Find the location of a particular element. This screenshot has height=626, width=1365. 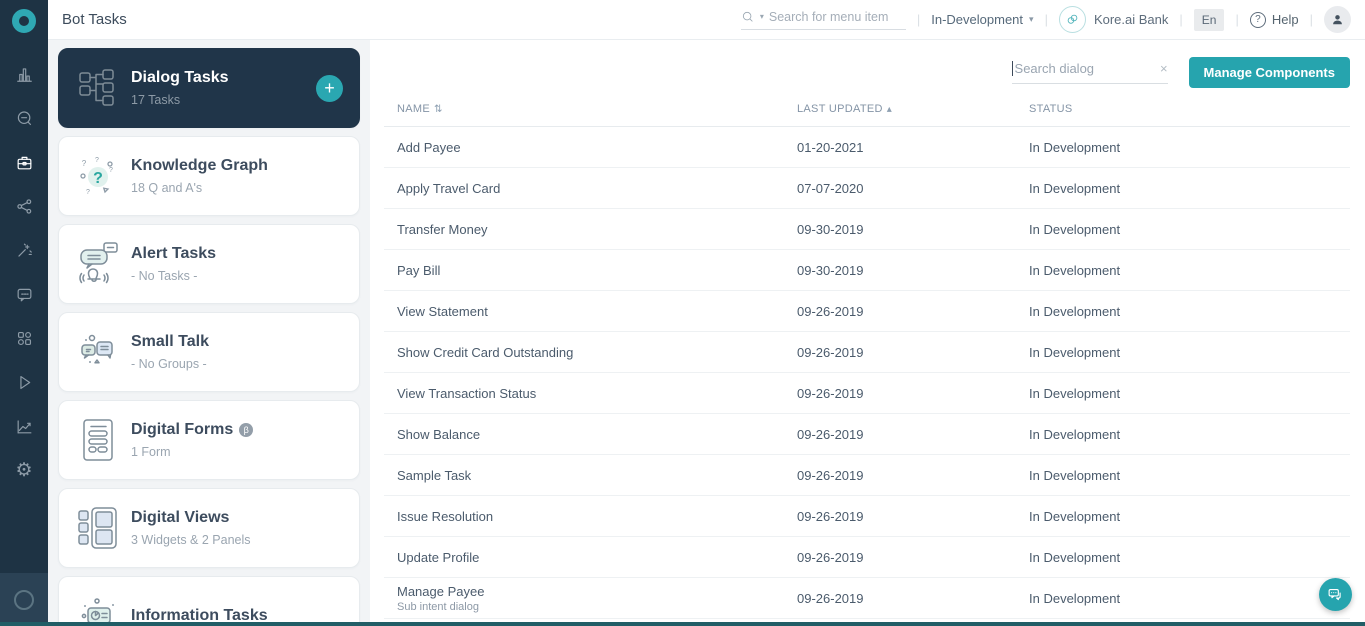

rail-item-publish is located at coordinates (24, 382).